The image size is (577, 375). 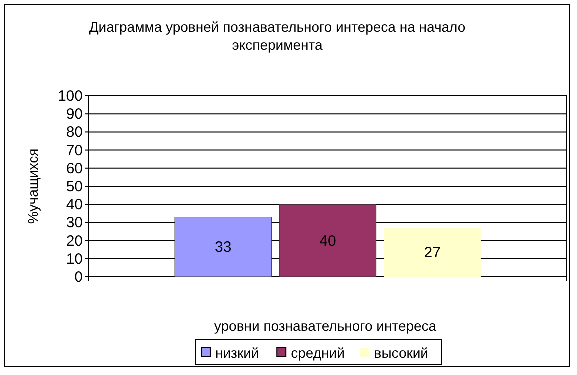 What do you see at coordinates (74, 151) in the screenshot?
I see `y-tick-label: 70` at bounding box center [74, 151].